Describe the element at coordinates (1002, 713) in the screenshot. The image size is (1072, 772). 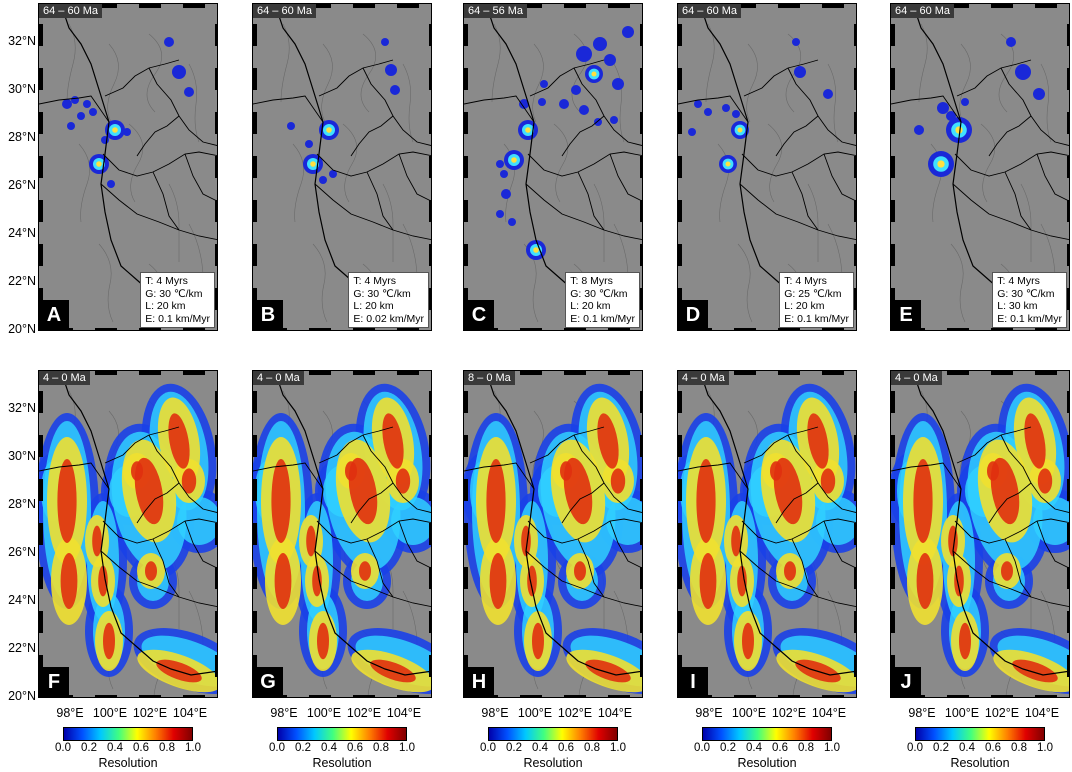
I see `longitude-label: 102°E` at that location.